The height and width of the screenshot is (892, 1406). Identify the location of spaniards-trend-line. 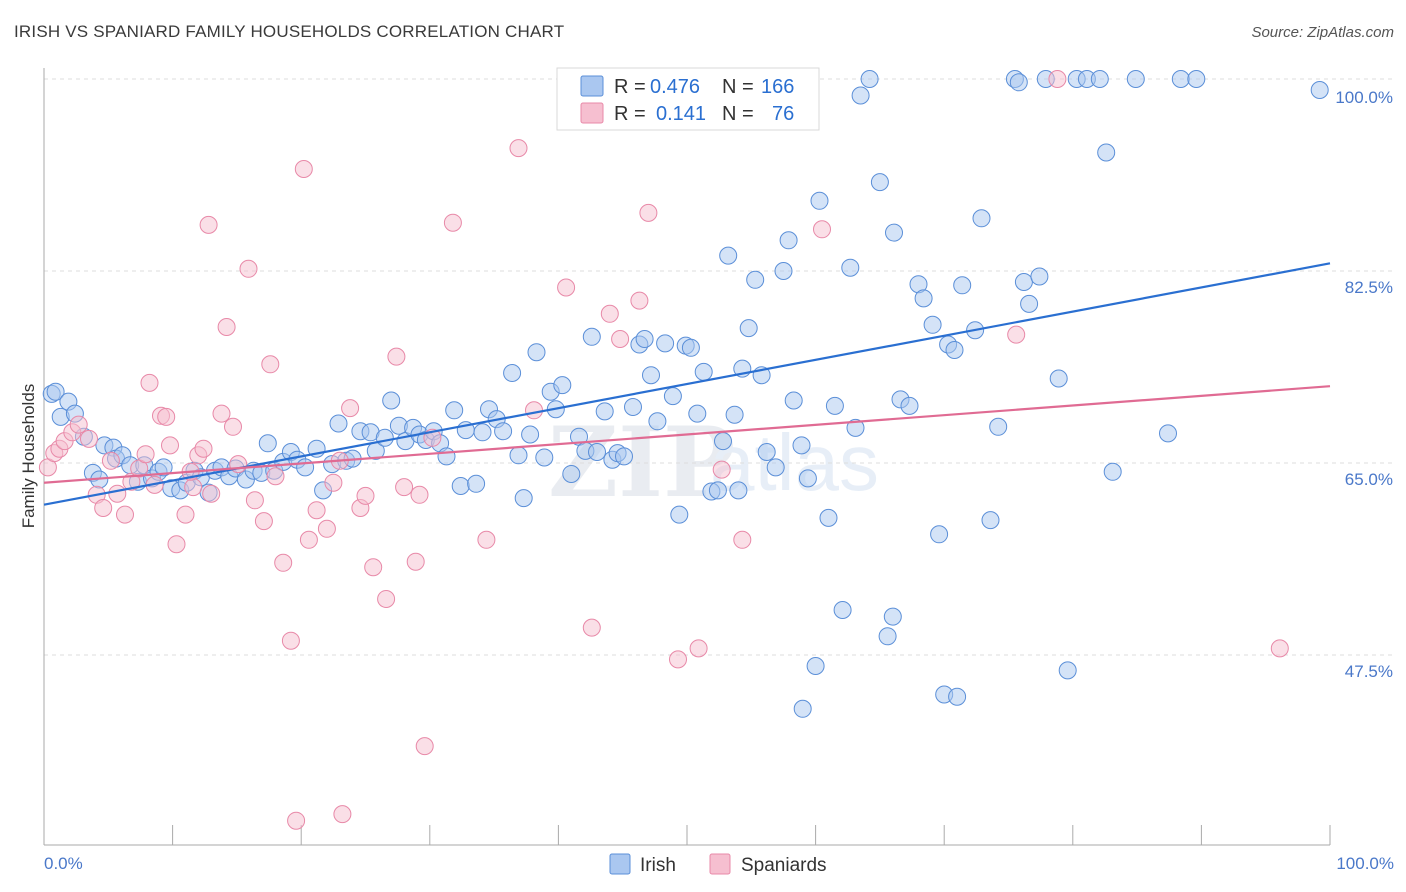
(687, 434).